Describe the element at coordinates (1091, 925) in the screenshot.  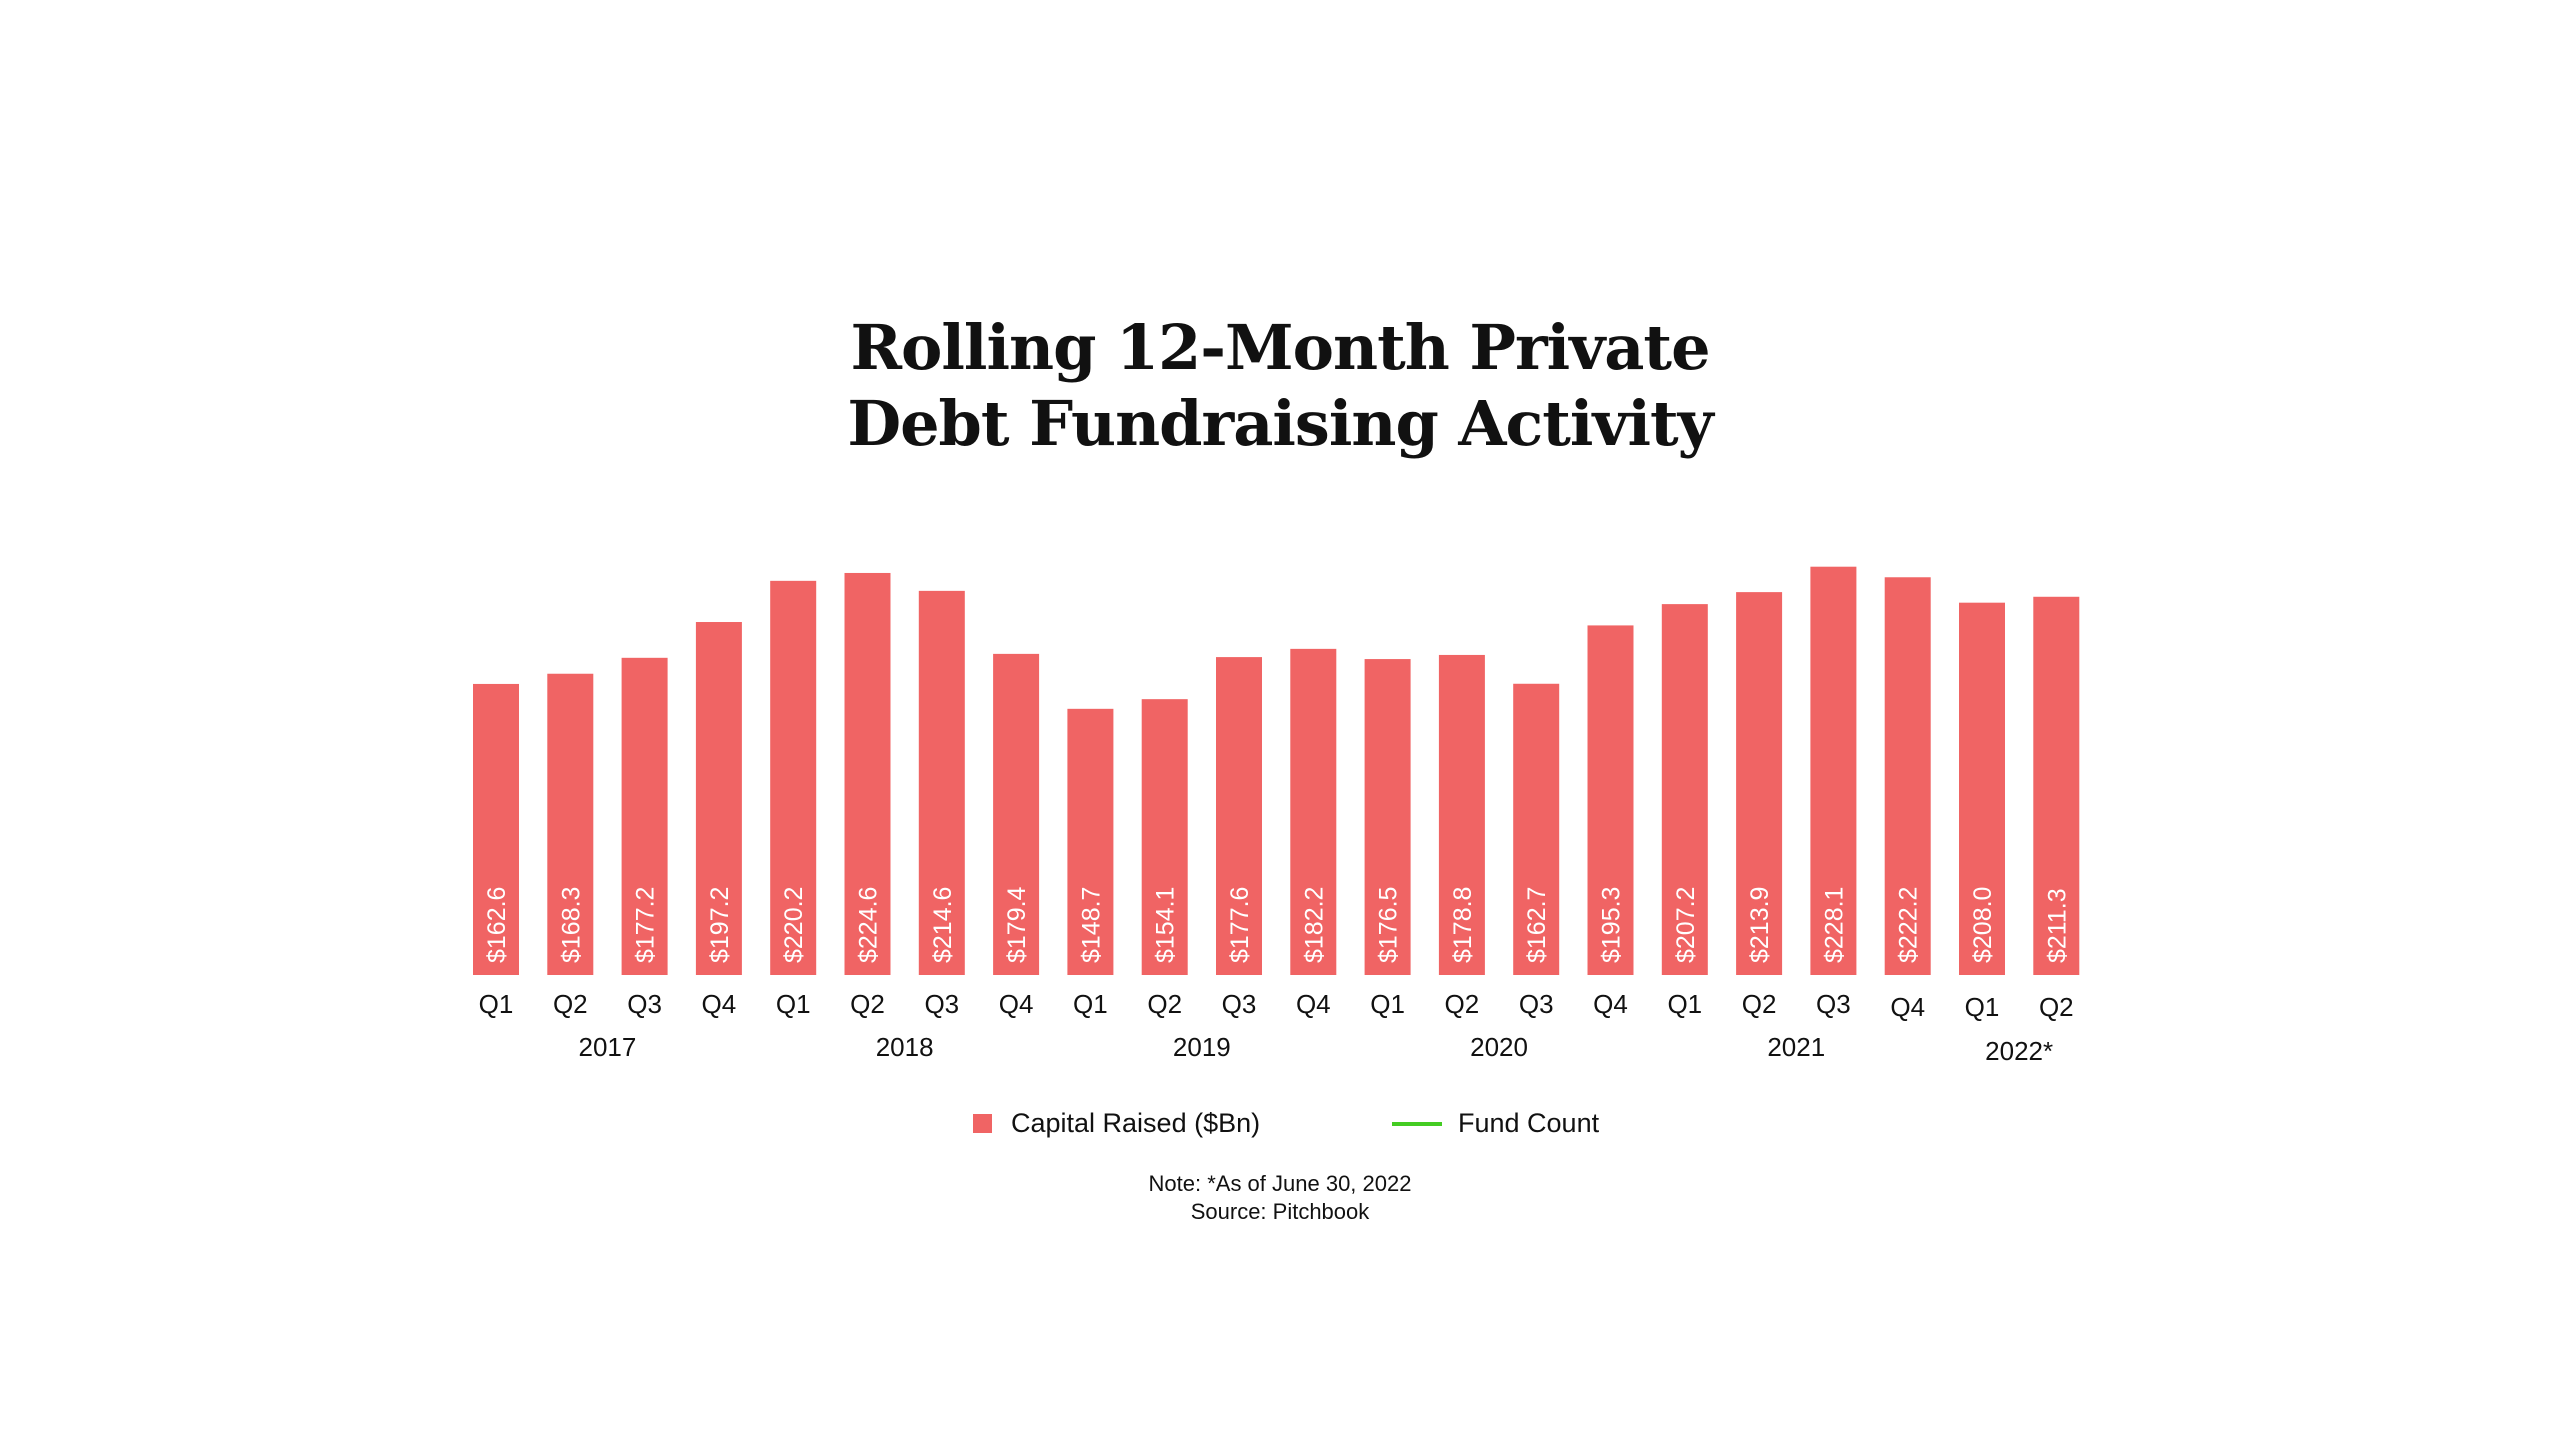
I see `bar-data-label: $148.7` at that location.